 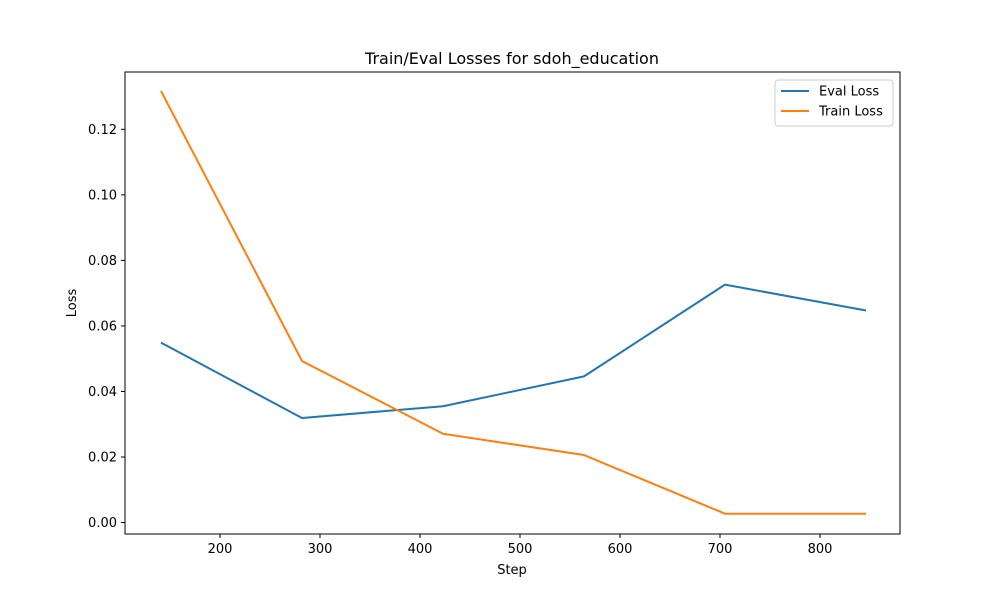 I want to click on x-tick-label: 200, so click(x=220, y=549).